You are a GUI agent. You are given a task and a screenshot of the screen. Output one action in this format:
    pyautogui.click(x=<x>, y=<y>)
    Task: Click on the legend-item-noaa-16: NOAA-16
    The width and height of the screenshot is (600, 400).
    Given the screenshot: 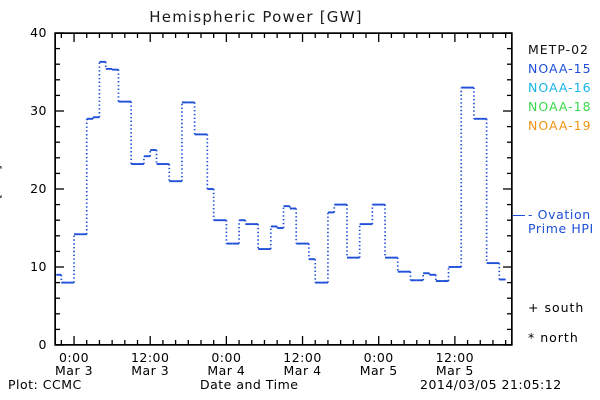 What is the action you would take?
    pyautogui.click(x=560, y=87)
    